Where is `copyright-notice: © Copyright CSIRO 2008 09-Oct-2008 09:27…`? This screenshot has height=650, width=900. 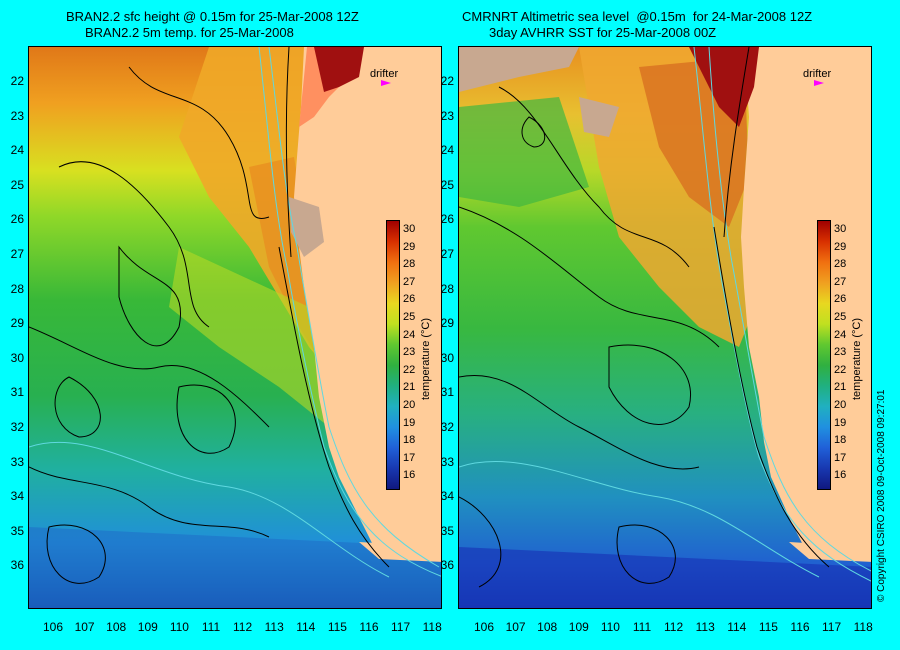
copyright-notice: © Copyright CSIRO 2008 09-Oct-2008 09:27… is located at coordinates (881, 496).